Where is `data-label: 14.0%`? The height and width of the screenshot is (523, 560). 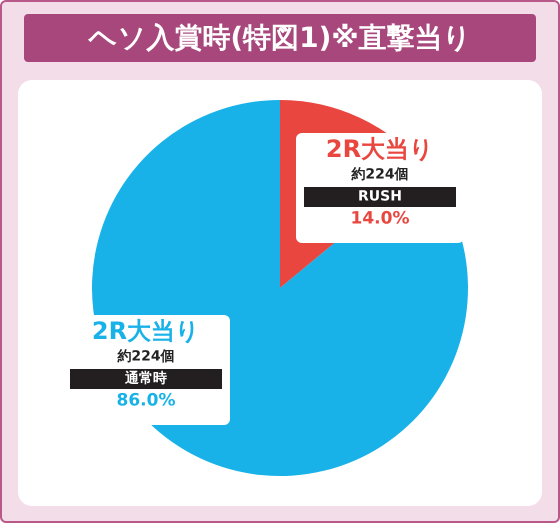
data-label: 14.0% is located at coordinates (380, 218).